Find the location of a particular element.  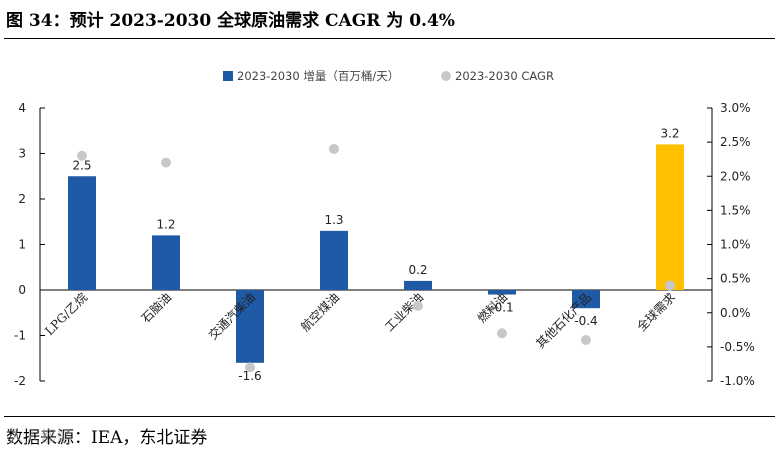

bar-value-label: 2.5 is located at coordinates (81, 165).